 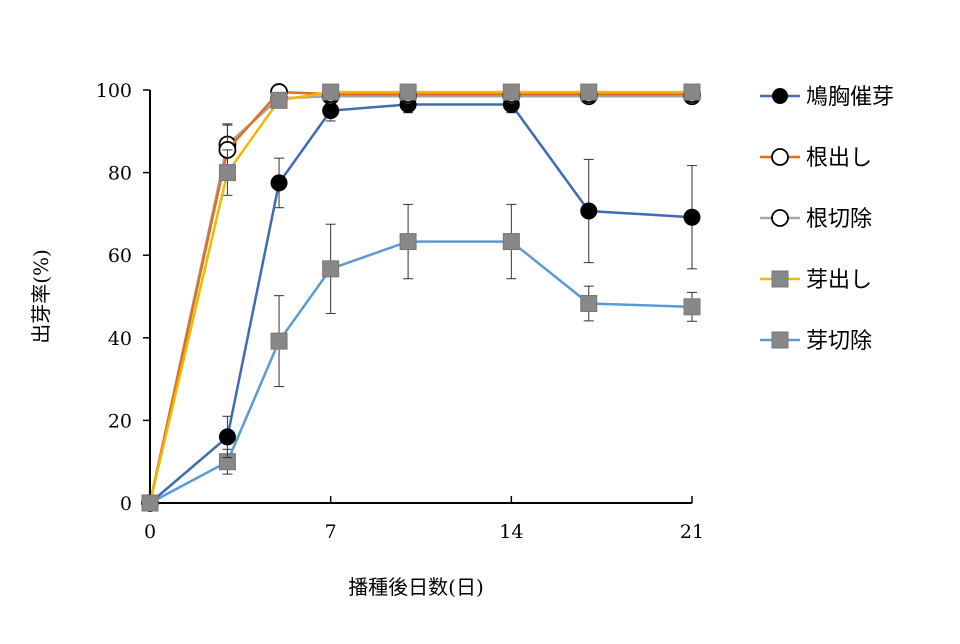 What do you see at coordinates (120, 174) in the screenshot?
I see `y-tick-label: 80` at bounding box center [120, 174].